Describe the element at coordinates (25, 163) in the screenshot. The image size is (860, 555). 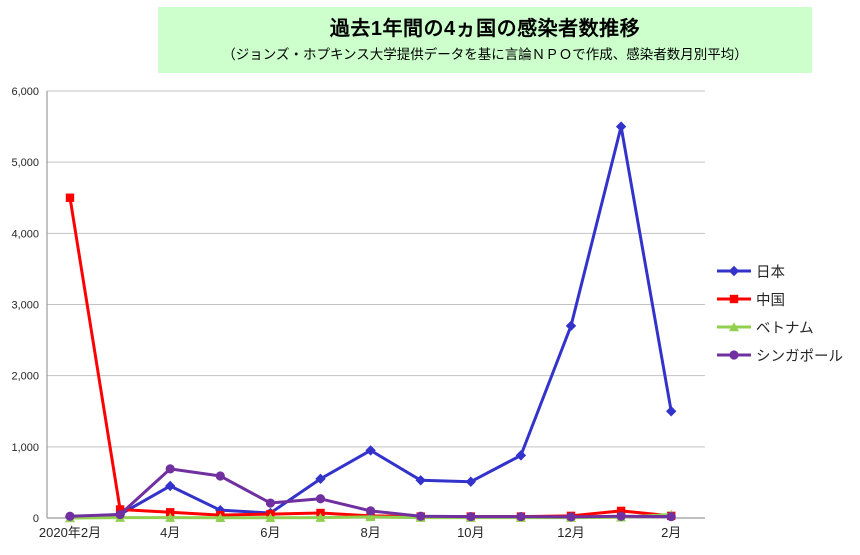
I see `y-axis-label: 5,000` at that location.